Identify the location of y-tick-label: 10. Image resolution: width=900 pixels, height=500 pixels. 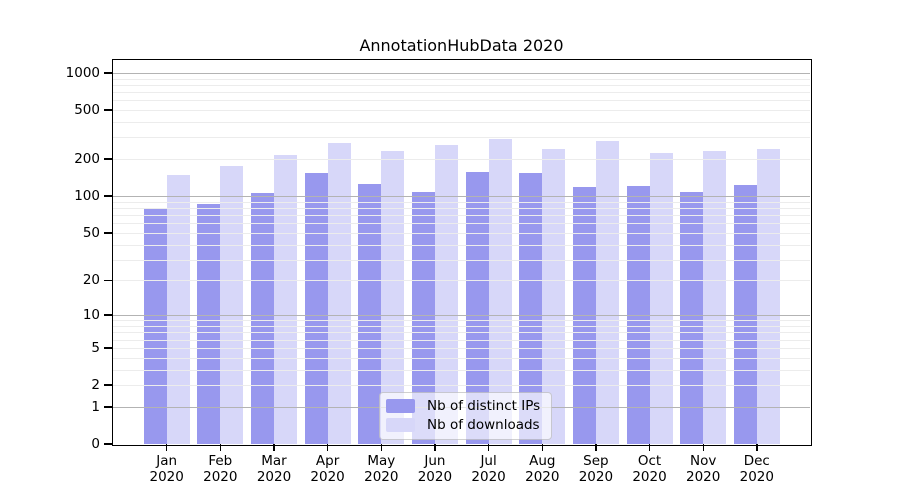
(91, 315).